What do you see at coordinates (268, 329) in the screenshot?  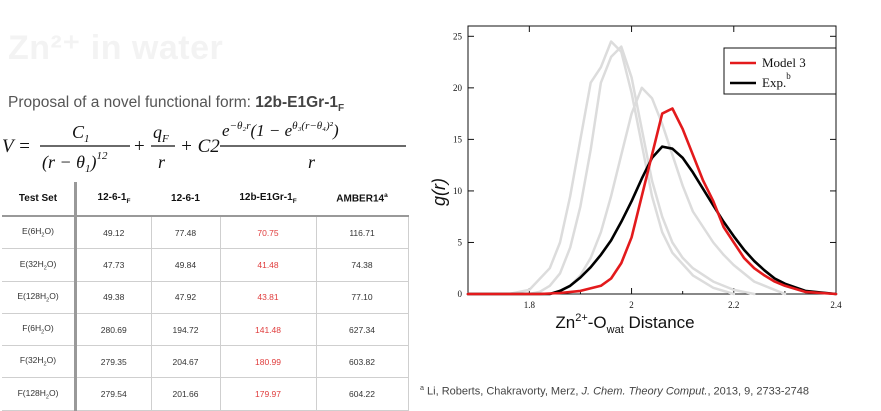 I see `value-cell-highlight: 141.48` at bounding box center [268, 329].